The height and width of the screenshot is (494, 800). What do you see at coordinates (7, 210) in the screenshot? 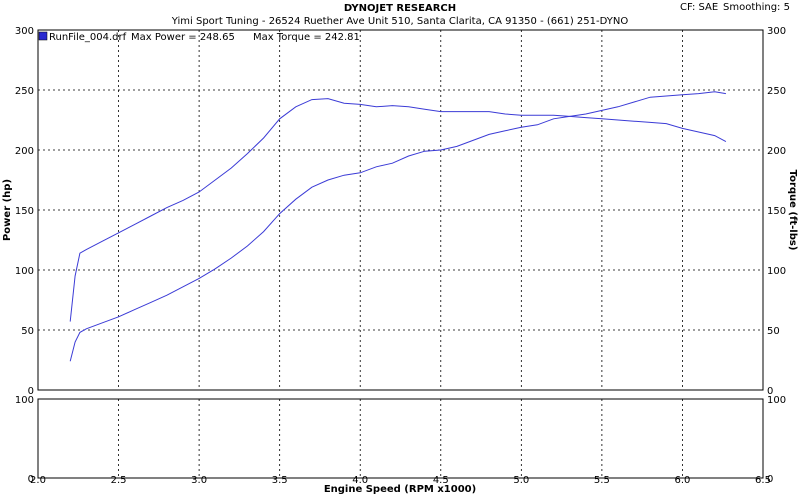
I see `y-axis-label: Power (hp)` at bounding box center [7, 210].